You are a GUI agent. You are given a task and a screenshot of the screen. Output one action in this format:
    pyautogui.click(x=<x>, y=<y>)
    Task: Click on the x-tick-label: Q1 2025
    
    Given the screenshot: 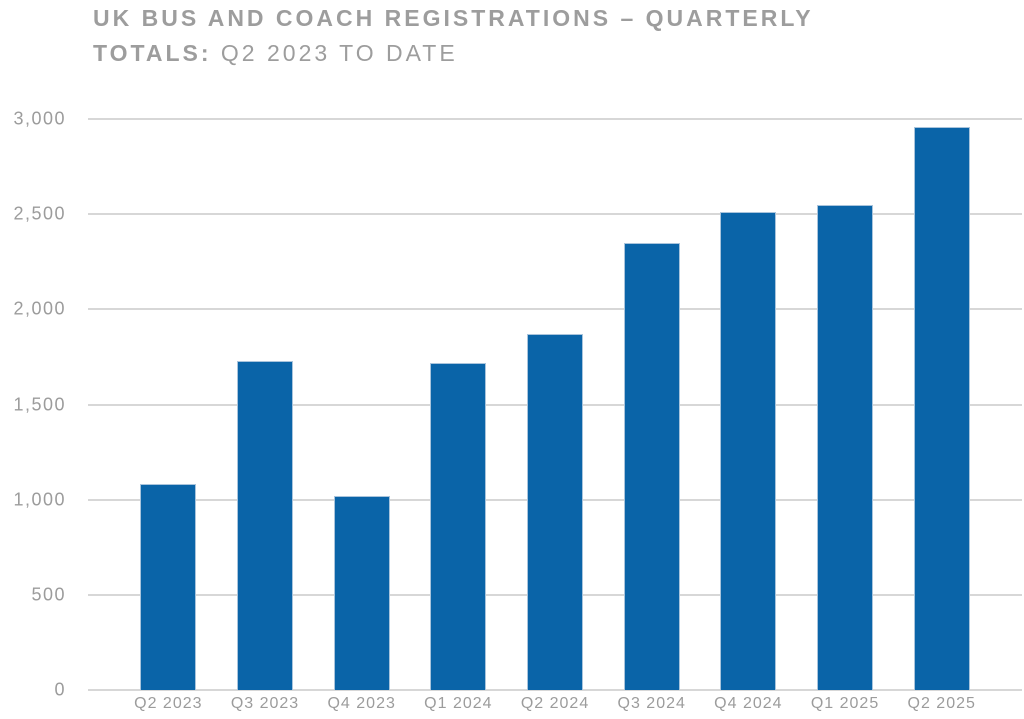 What is the action you would take?
    pyautogui.click(x=845, y=703)
    